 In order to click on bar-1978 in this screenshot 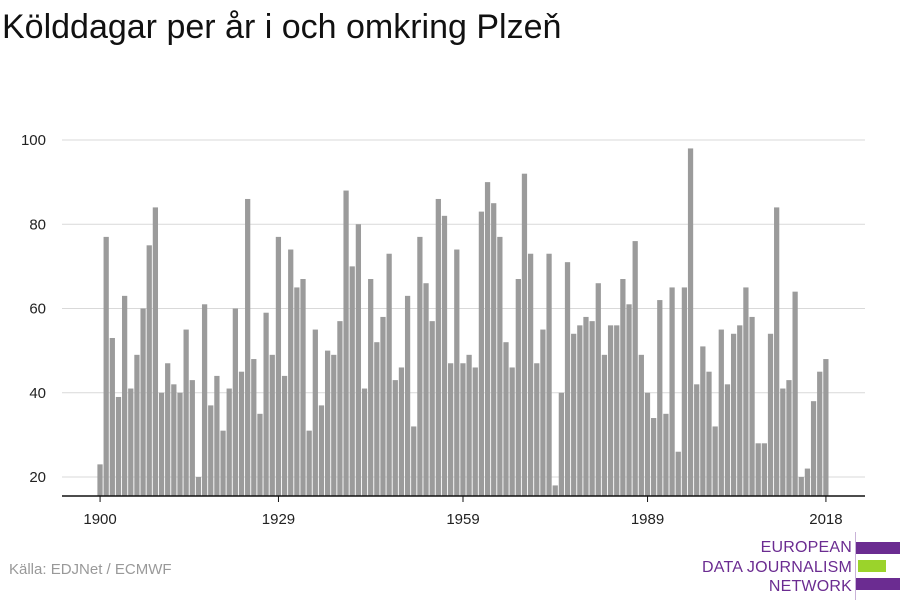, I will do `click(580, 410)`.